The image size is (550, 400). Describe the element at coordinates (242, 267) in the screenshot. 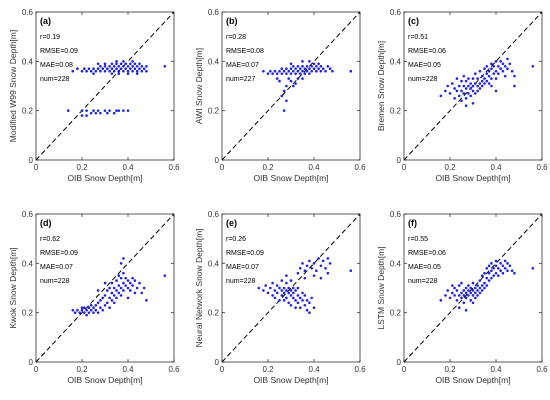

I see `stat-line: MAE=0.07` at that location.